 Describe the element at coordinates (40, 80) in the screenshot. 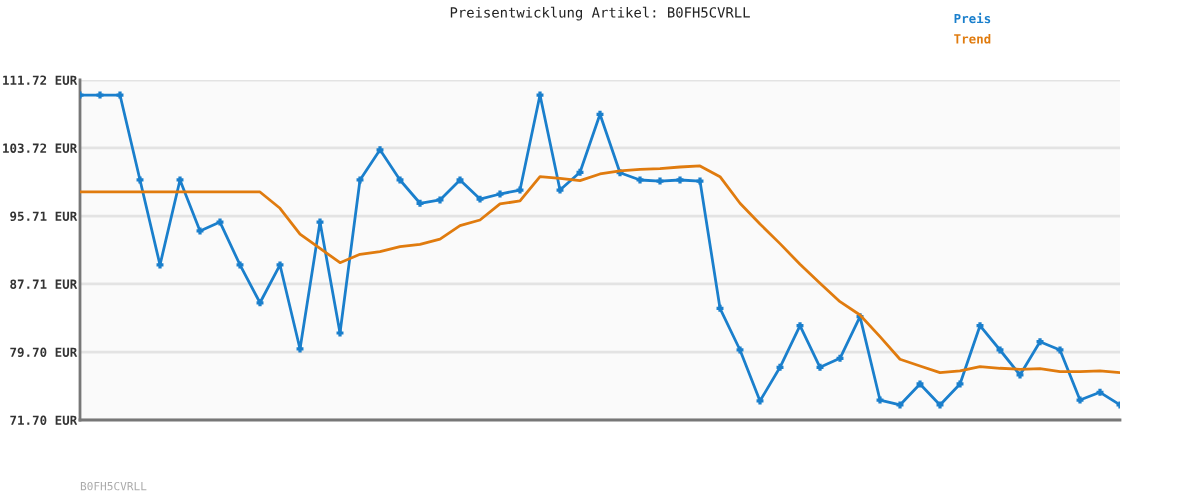

I see `y-tick-label: 111.72 EUR` at that location.